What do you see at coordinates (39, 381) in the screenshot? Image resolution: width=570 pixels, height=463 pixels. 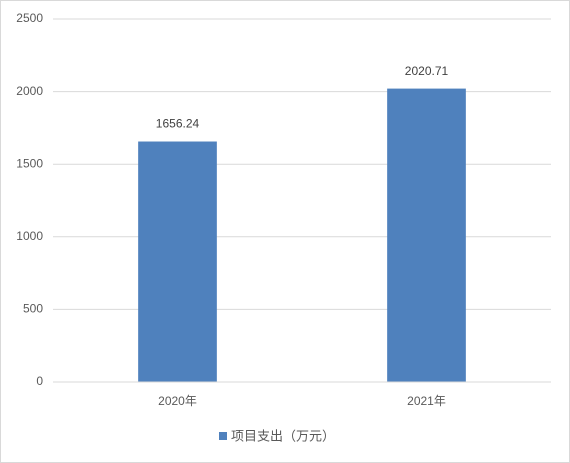 I see `y-tick-label: 0` at bounding box center [39, 381].